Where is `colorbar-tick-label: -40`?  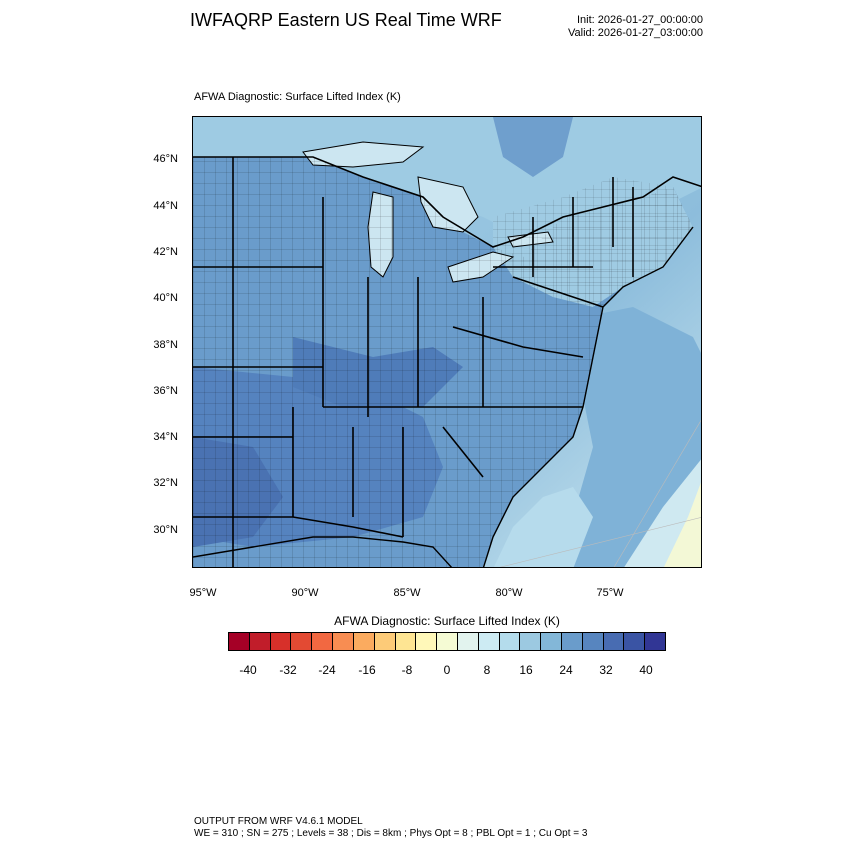
colorbar-tick-label: -40 is located at coordinates (248, 670).